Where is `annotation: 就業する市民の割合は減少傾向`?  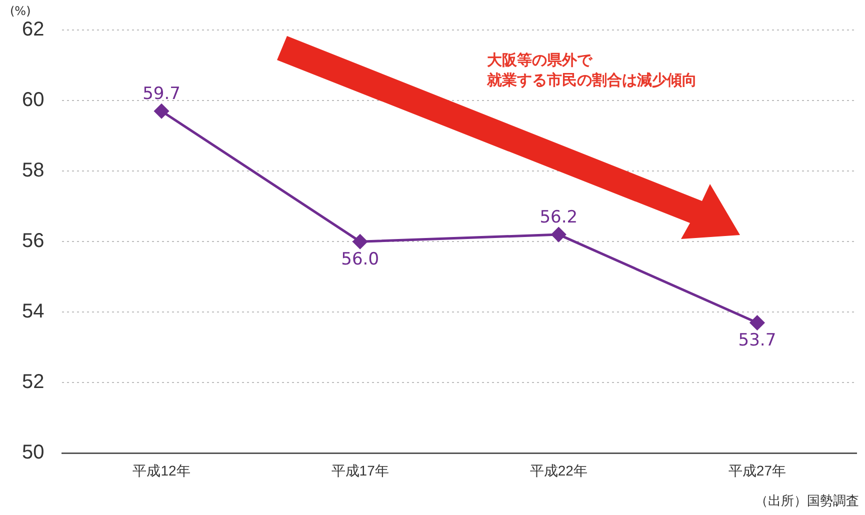 annotation: 就業する市民の割合は減少傾向 is located at coordinates (592, 80).